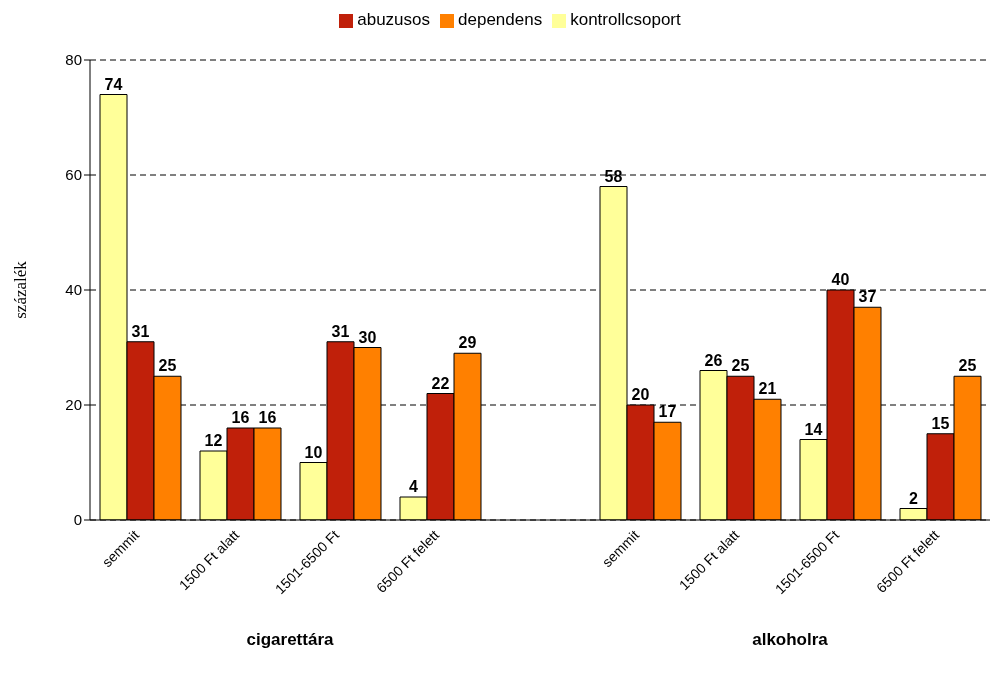 Image resolution: width=1002 pixels, height=679 pixels. Describe the element at coordinates (73, 405) in the screenshot. I see `y-tick-label: 20` at that location.